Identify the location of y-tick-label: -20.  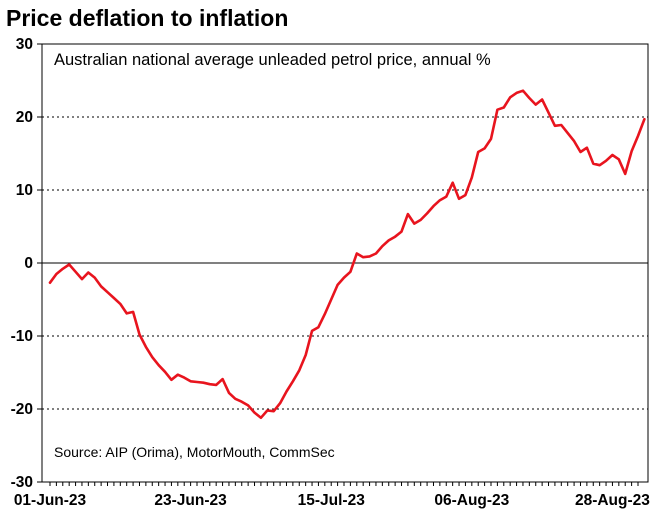
(22, 409).